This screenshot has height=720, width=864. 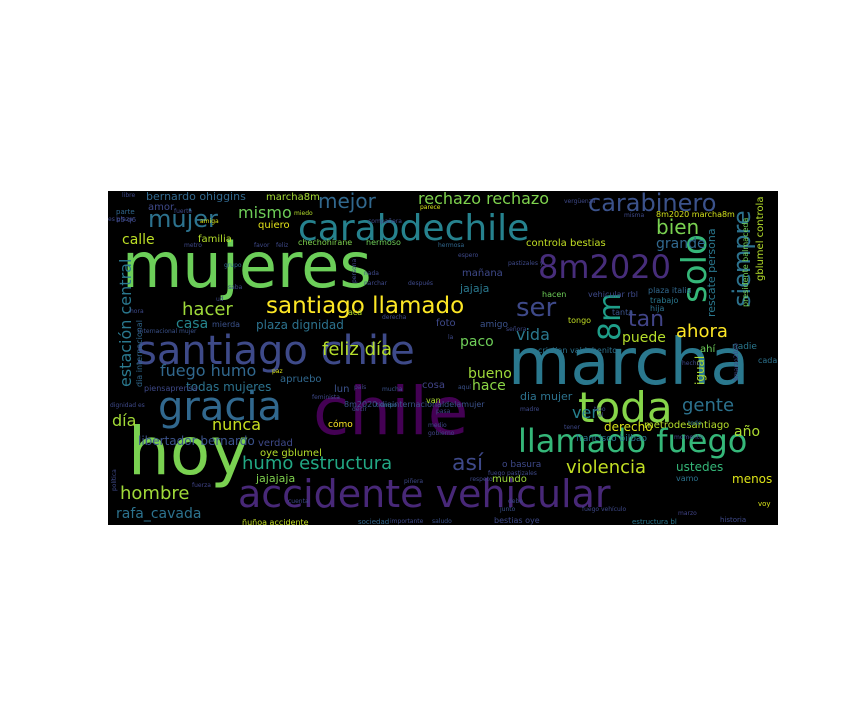 I want to click on word: parece, so click(x=430, y=207).